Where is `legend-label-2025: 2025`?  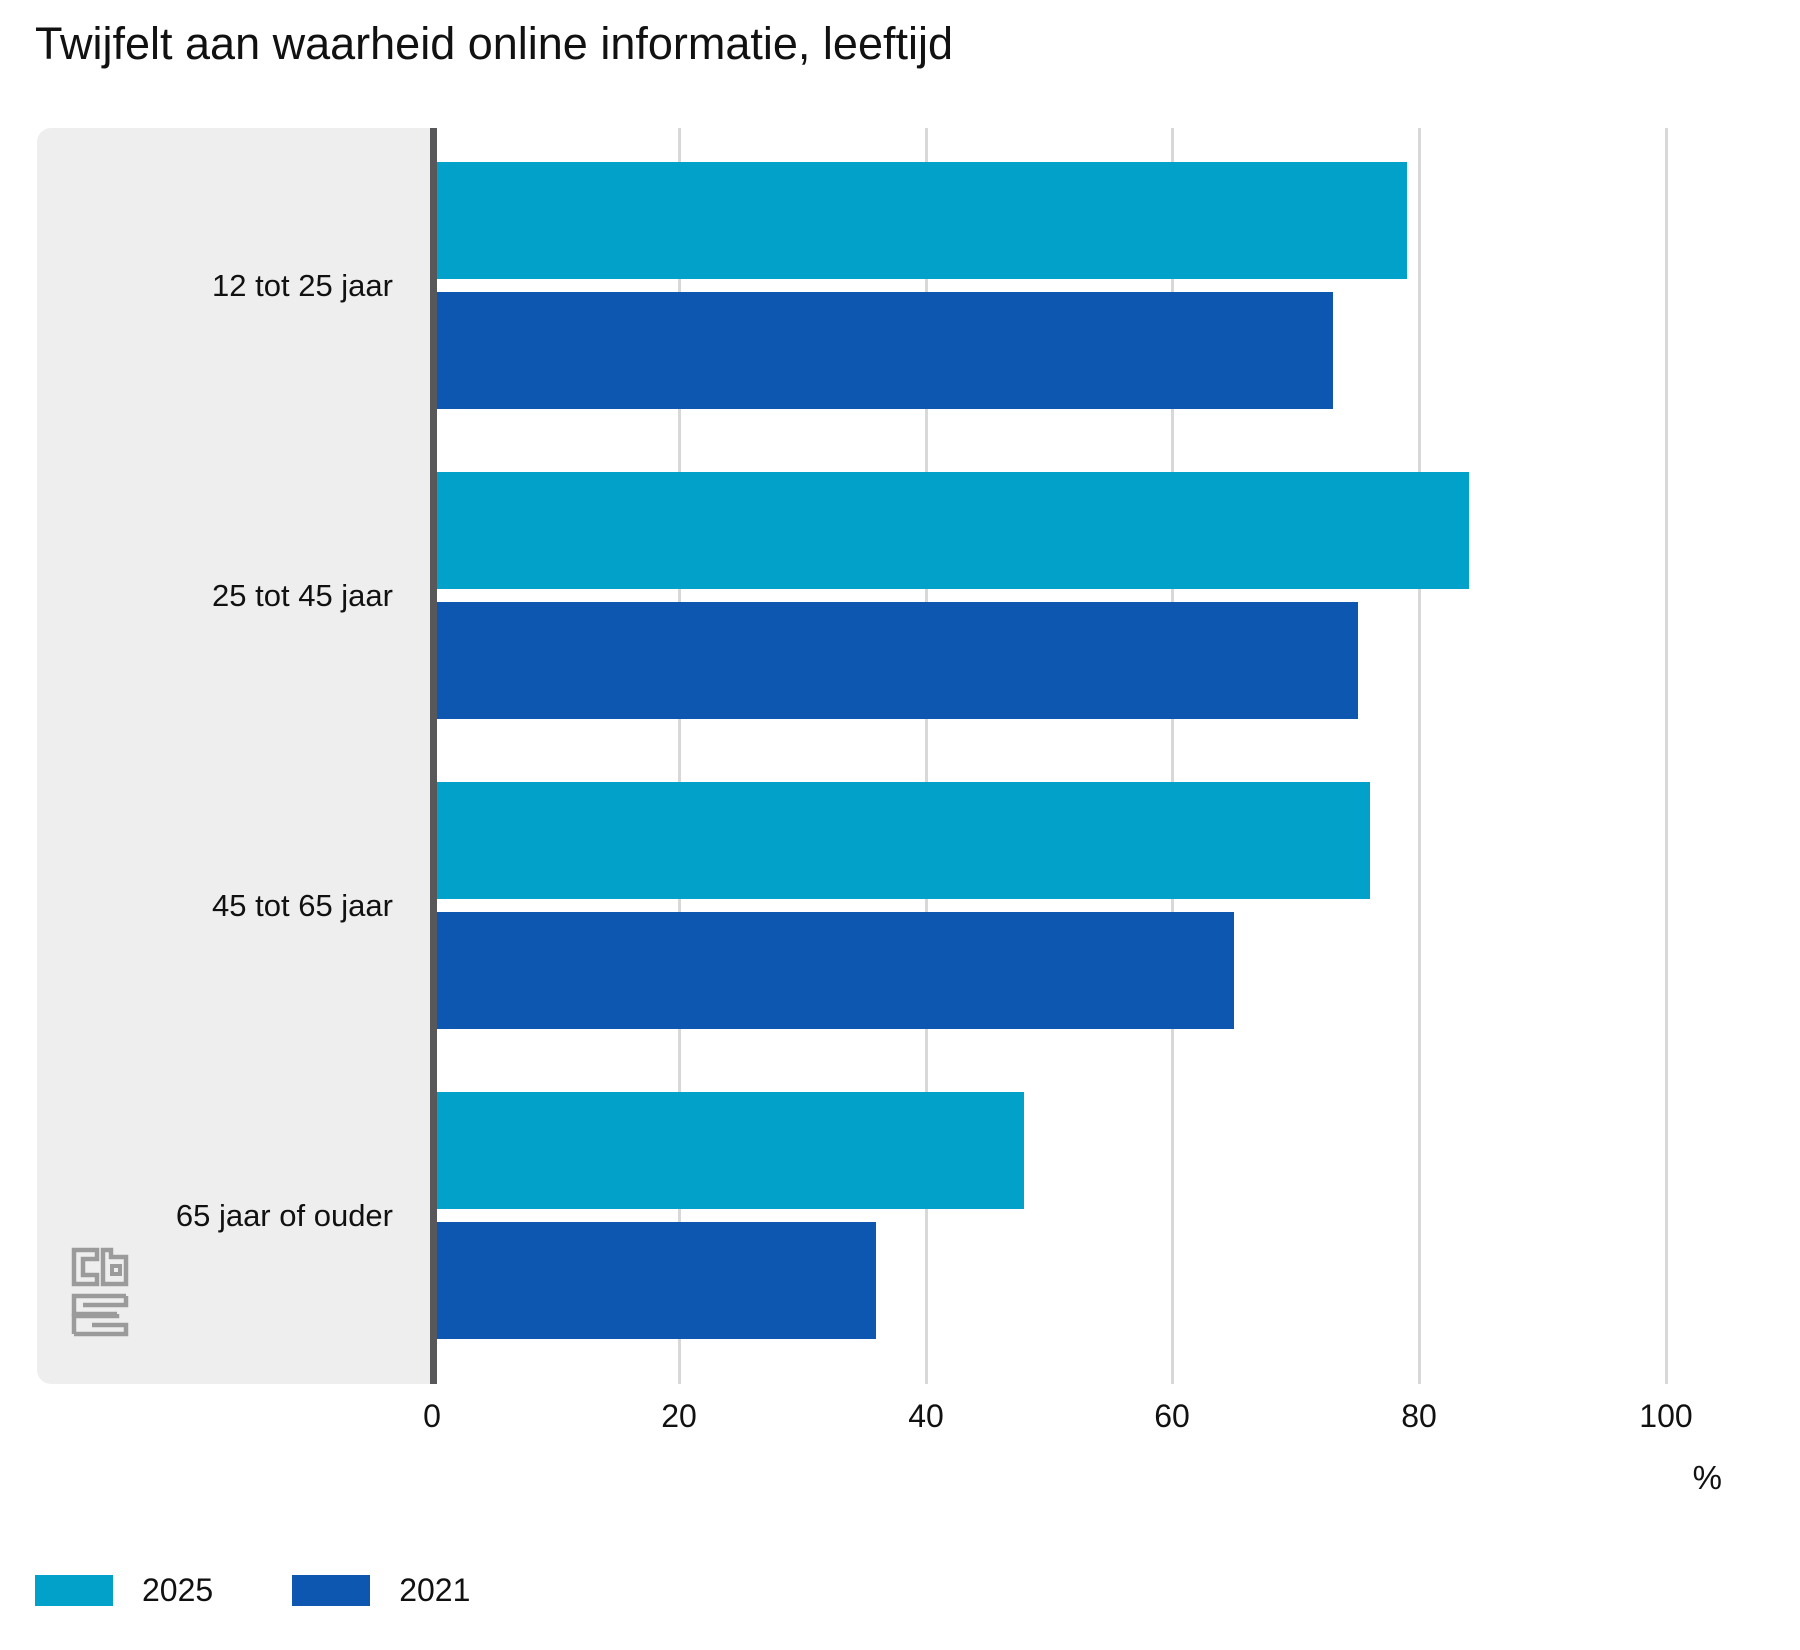
legend-label-2025: 2025 is located at coordinates (178, 1590).